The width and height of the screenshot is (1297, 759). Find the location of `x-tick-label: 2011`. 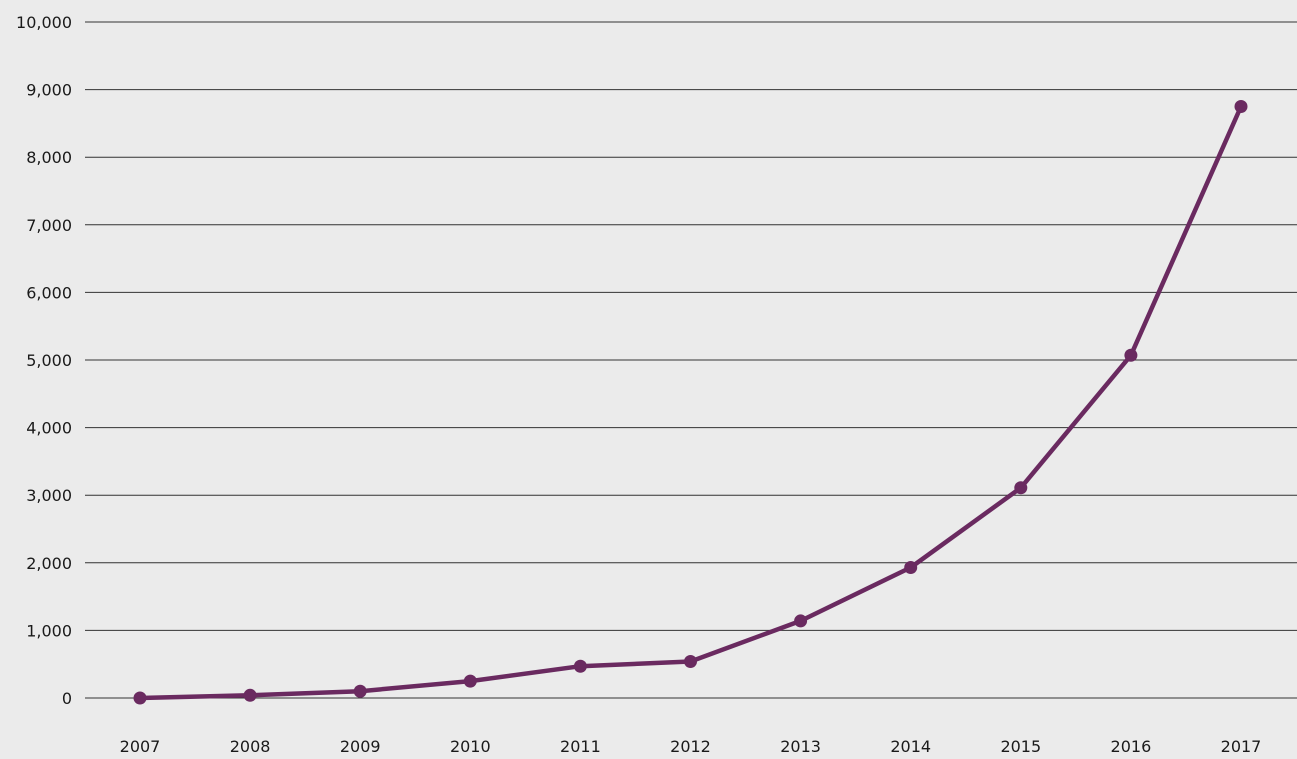

x-tick-label: 2011 is located at coordinates (580, 746).